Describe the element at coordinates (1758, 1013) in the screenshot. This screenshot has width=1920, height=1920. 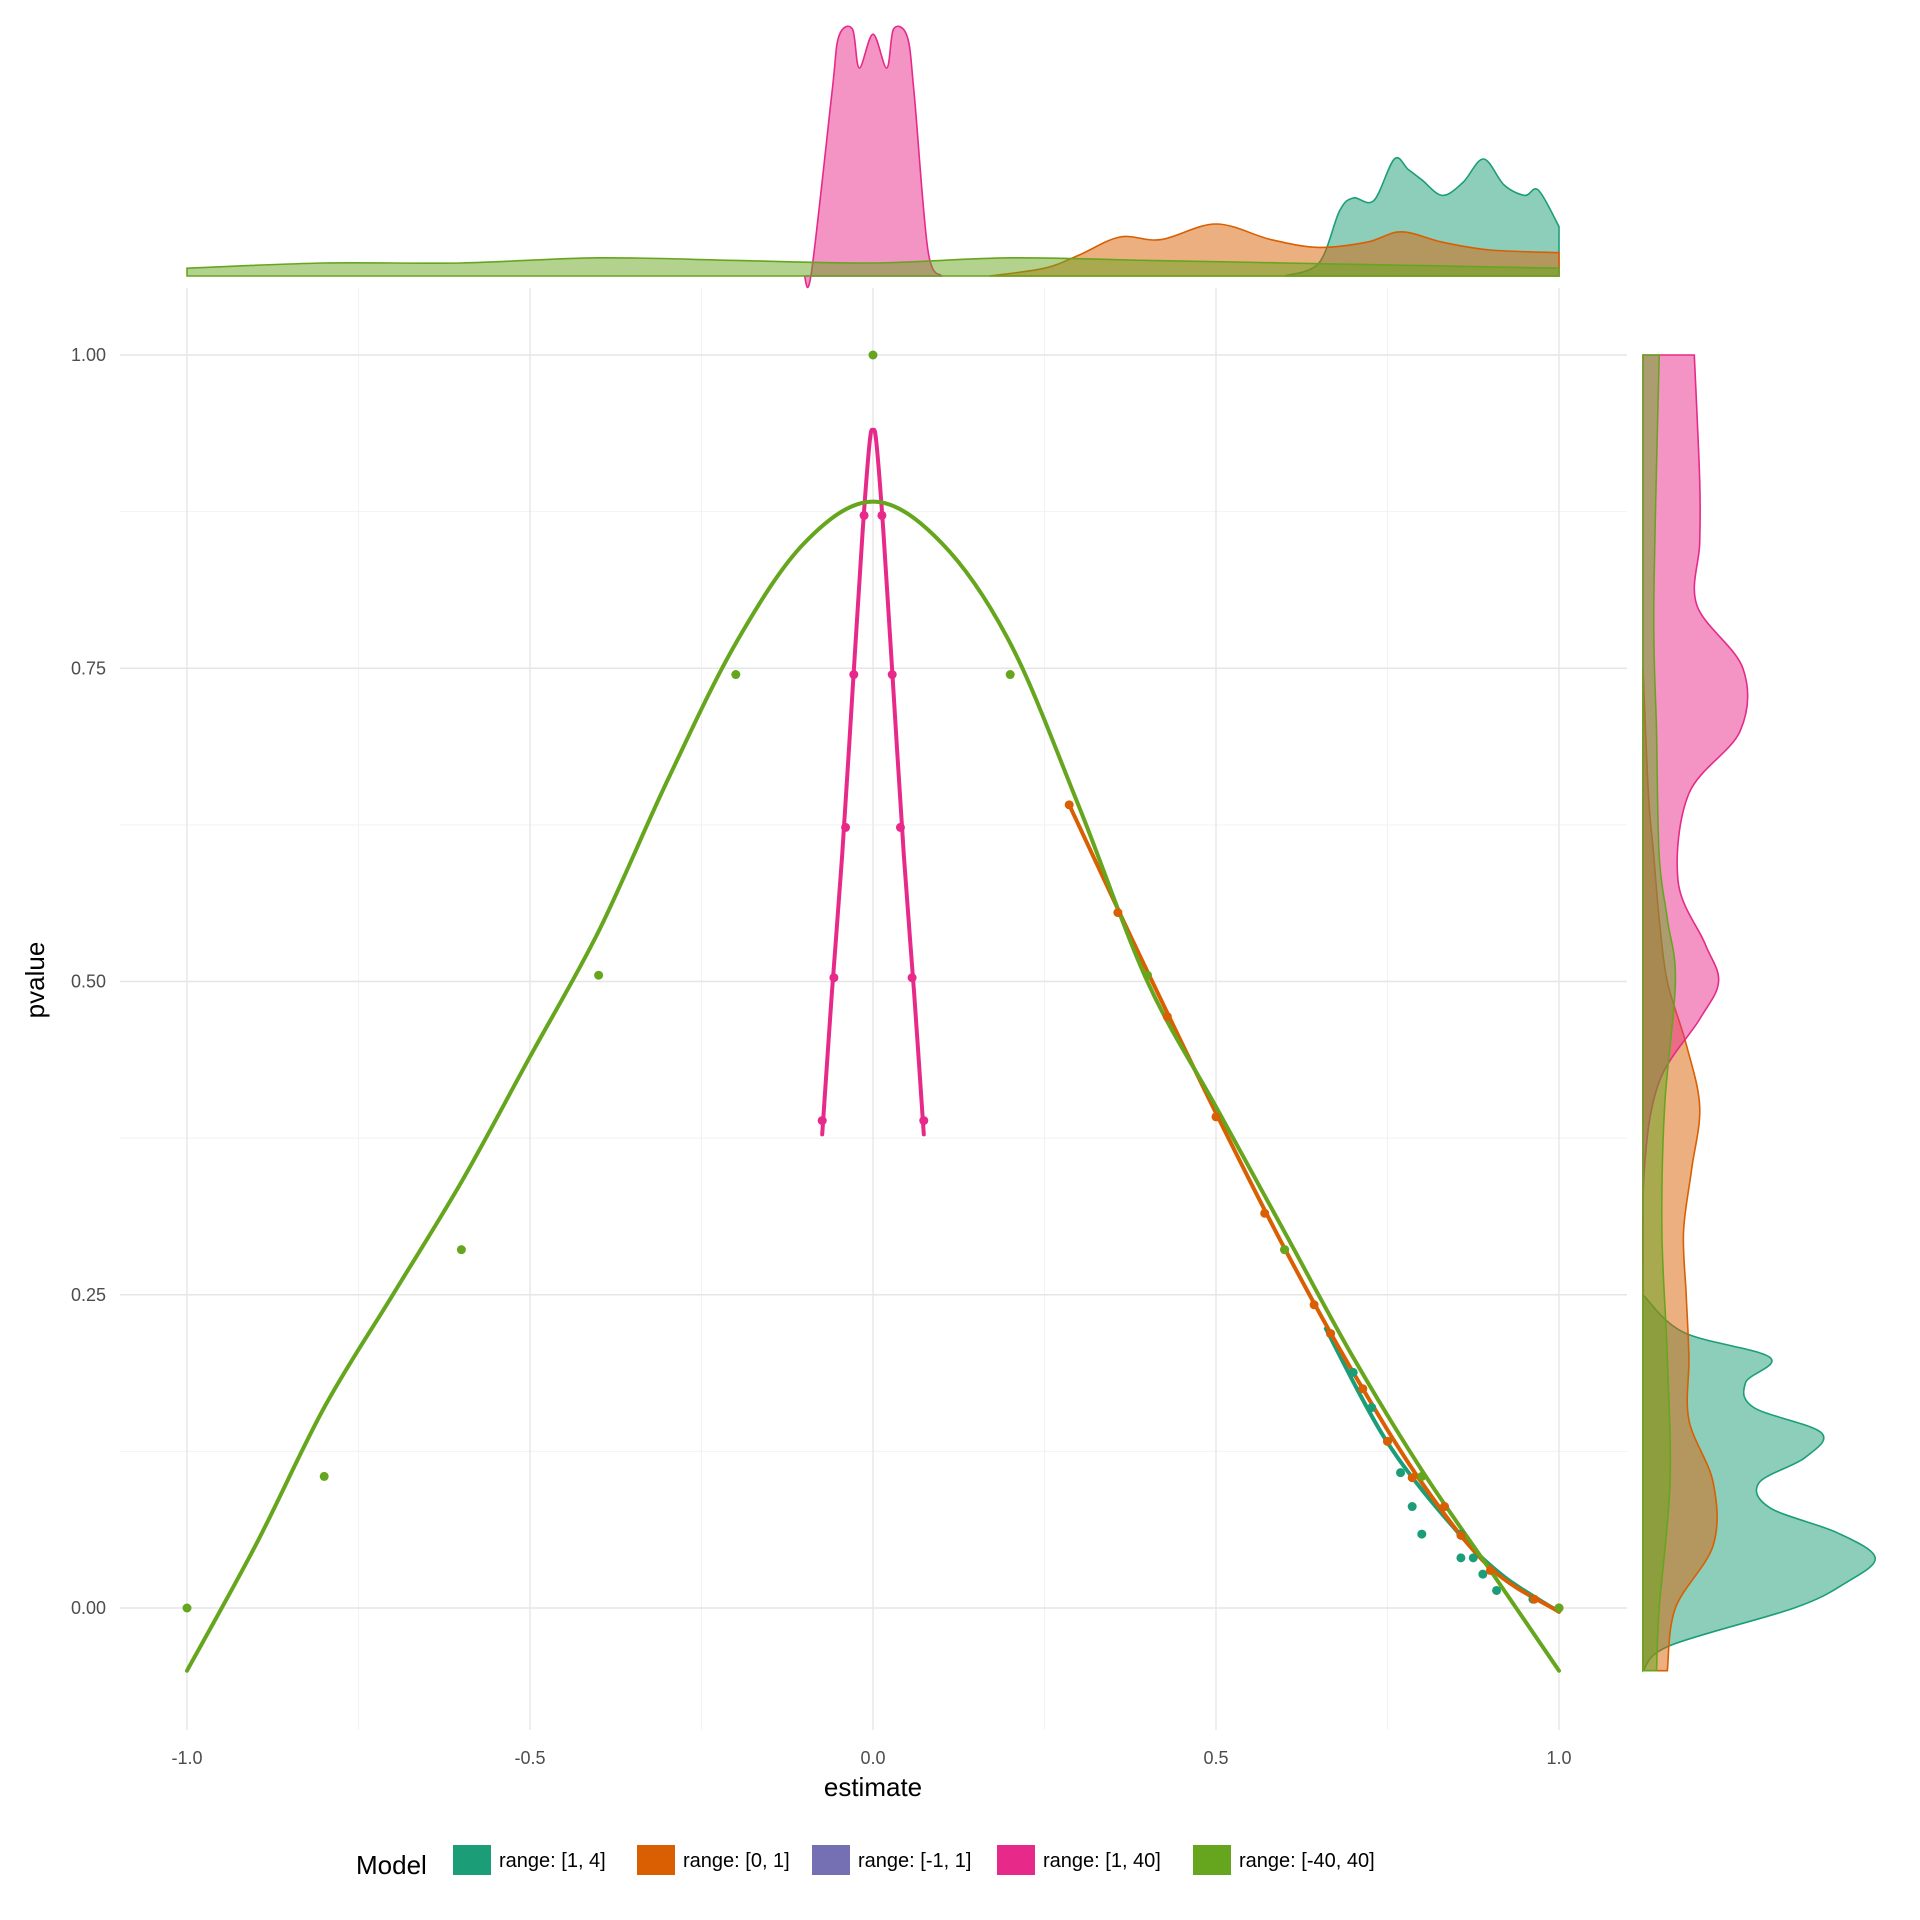
I see `marginal-density-y` at that location.